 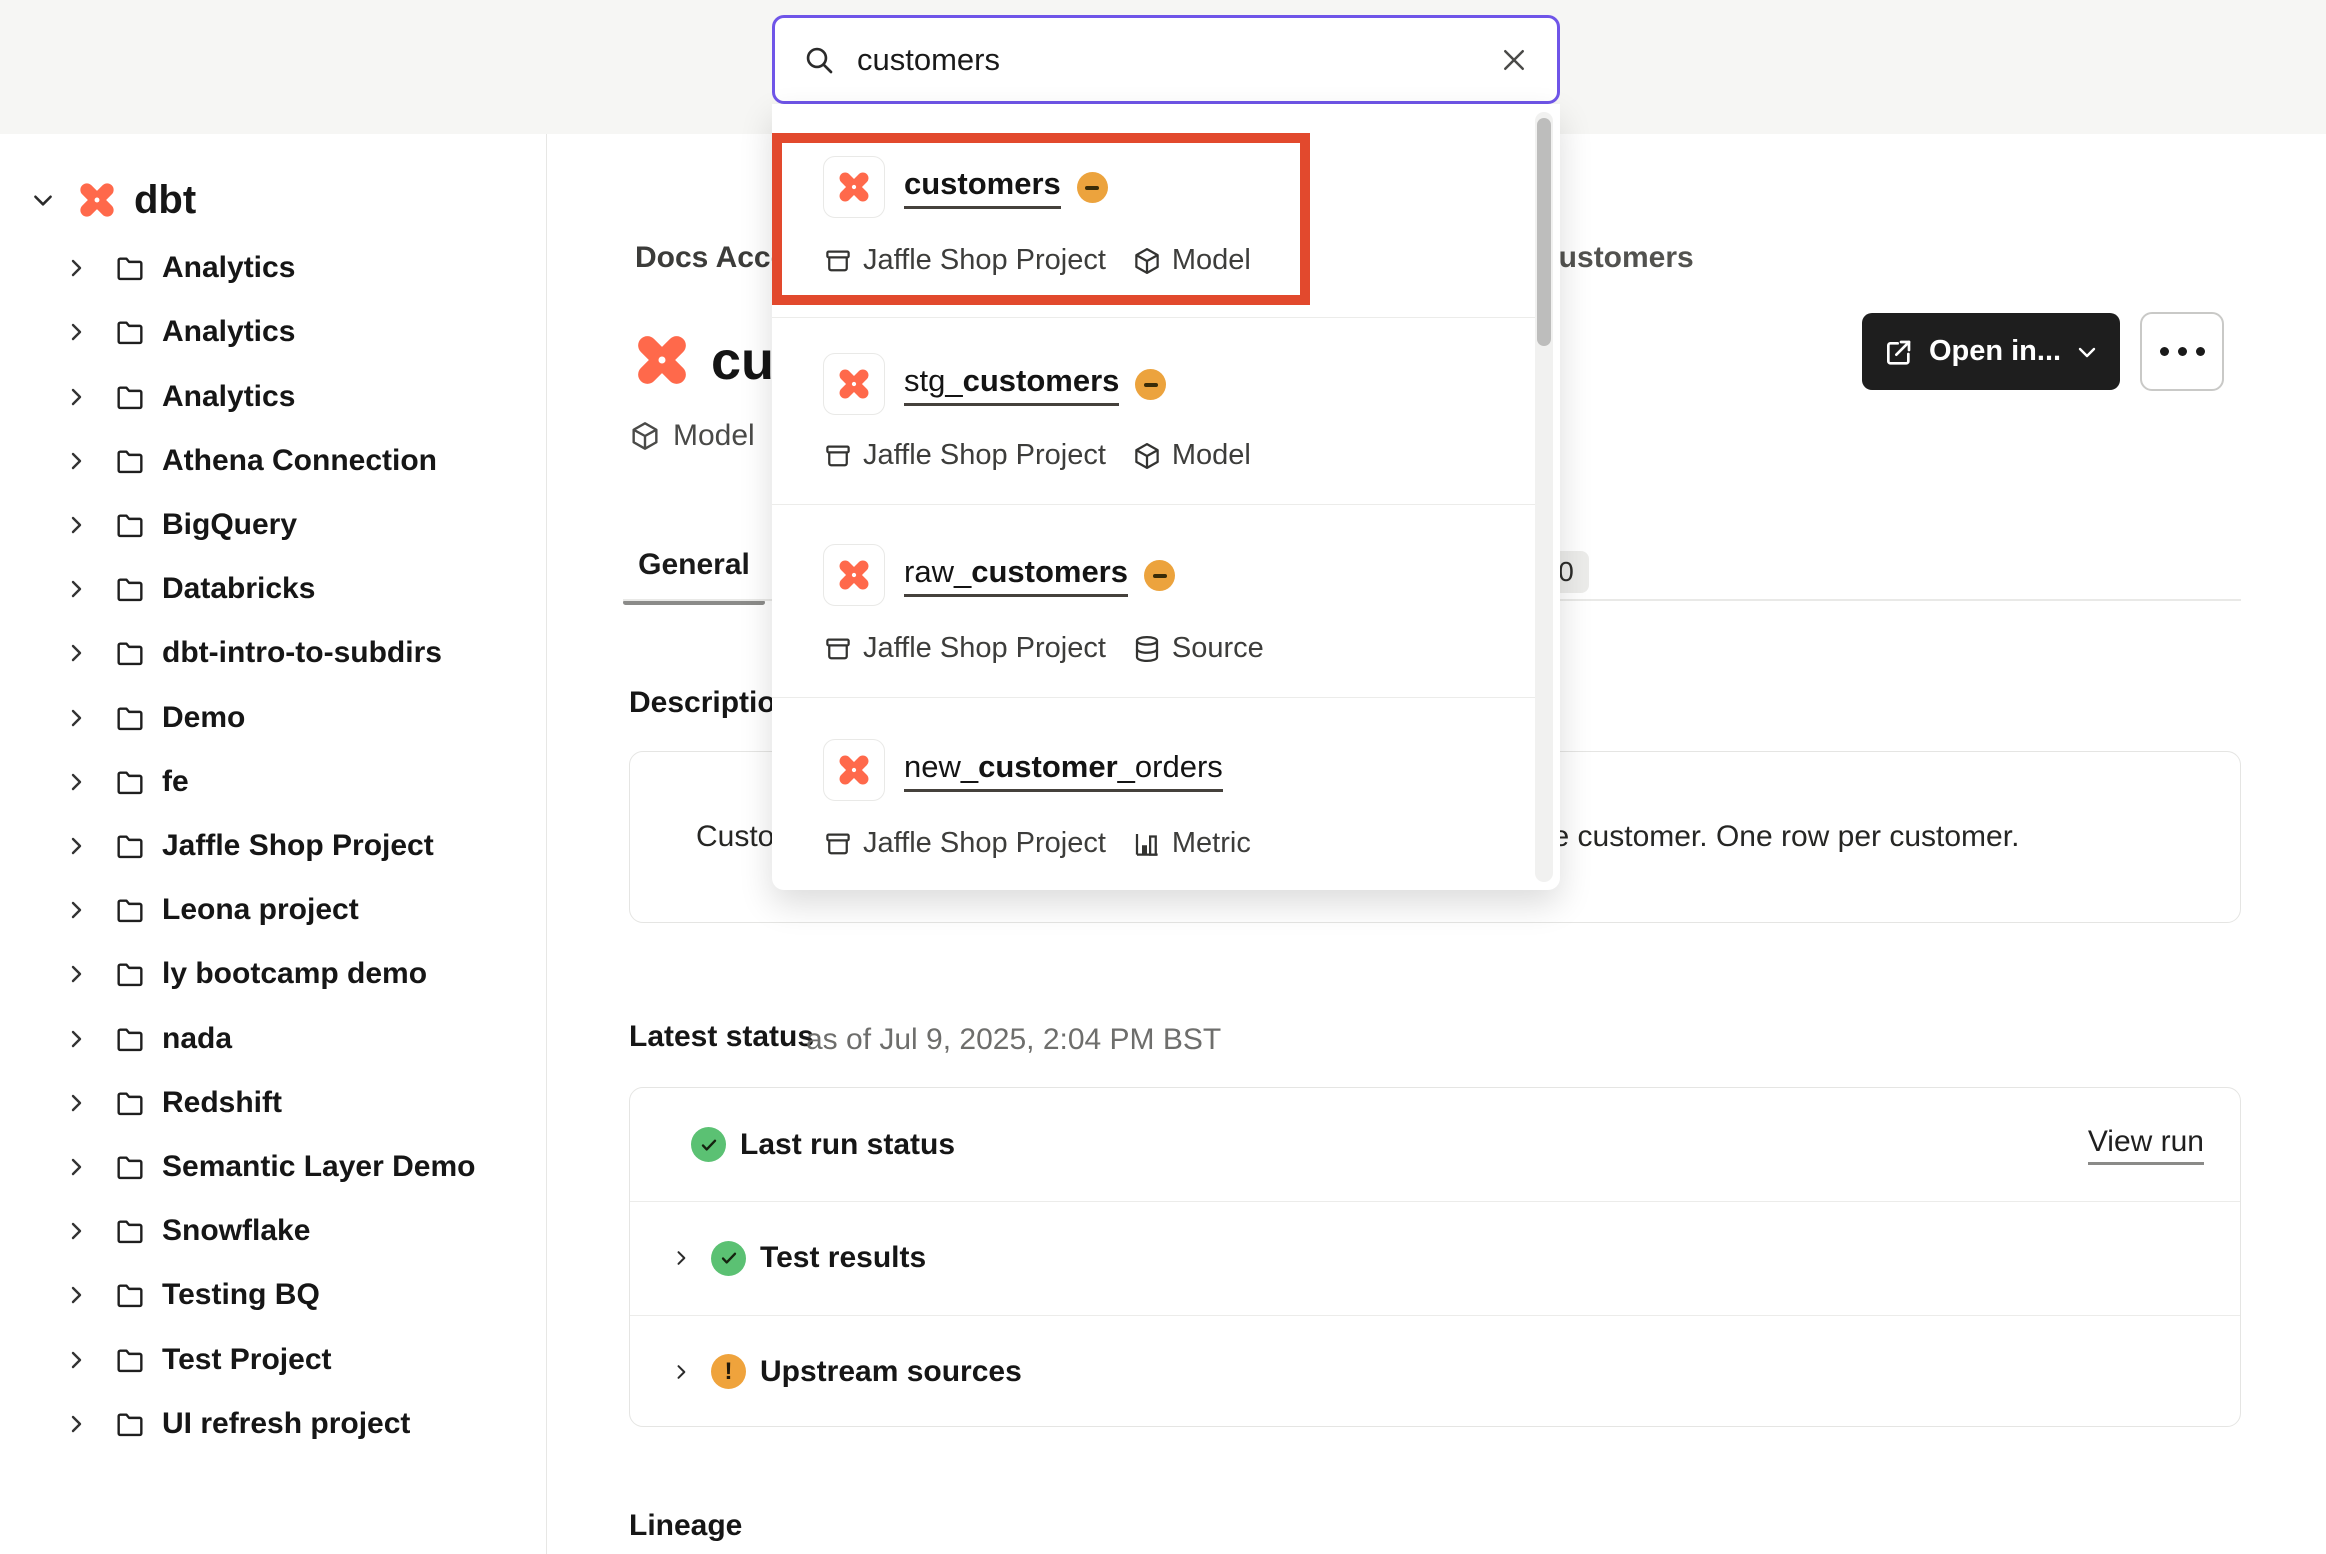 I want to click on search-result-customers: customers Jaffle Shop Project Model, so click(x=1153, y=210).